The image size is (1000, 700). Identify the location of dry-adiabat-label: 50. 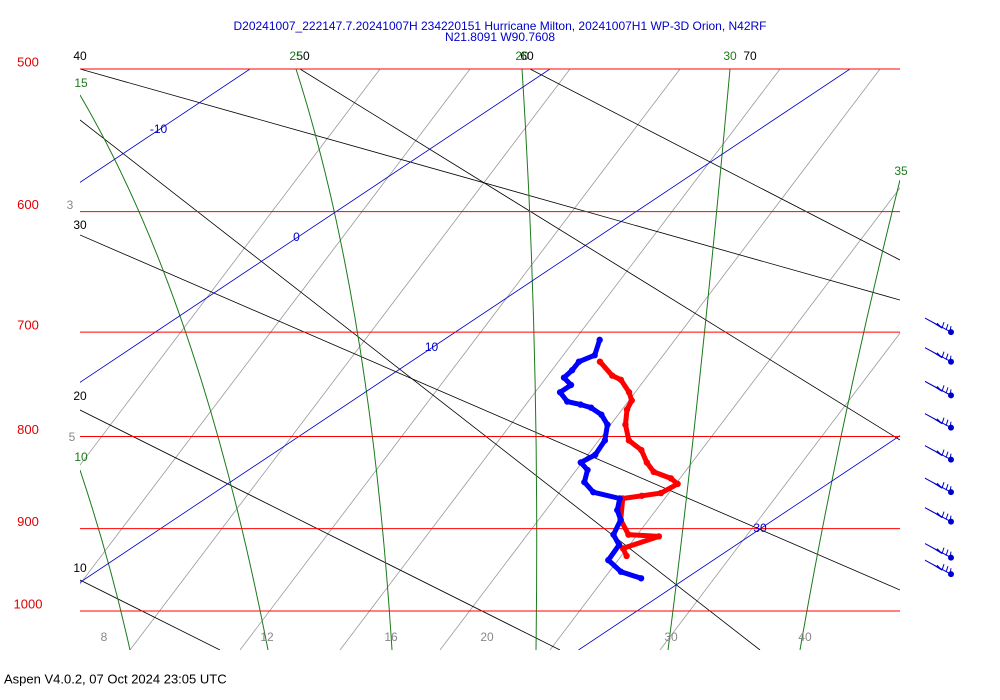
(303, 56).